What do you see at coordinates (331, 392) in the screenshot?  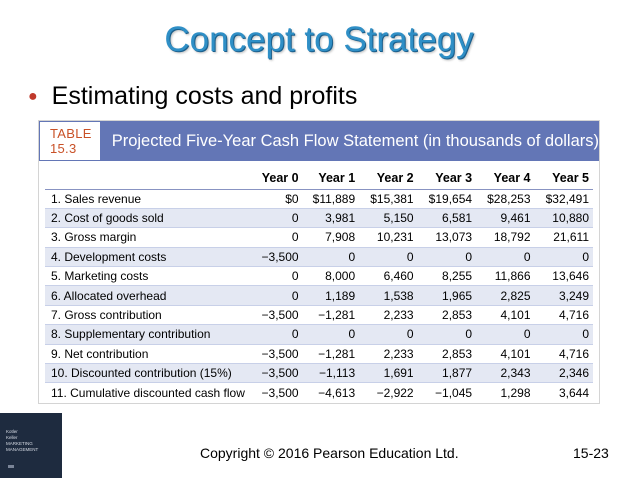 I see `table-cell: −4,613` at bounding box center [331, 392].